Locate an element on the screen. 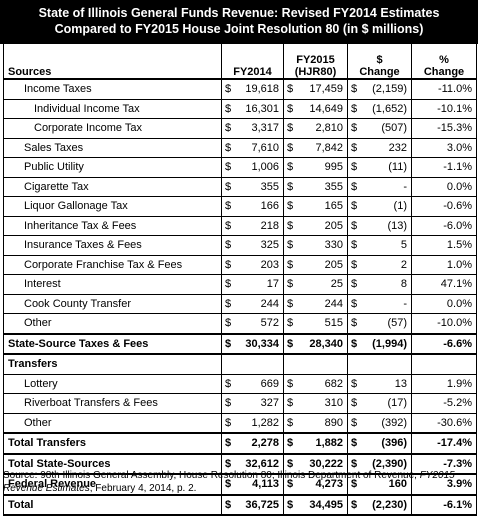 This screenshot has height=516, width=478. percent-change-value: -30.6% is located at coordinates (444, 423).